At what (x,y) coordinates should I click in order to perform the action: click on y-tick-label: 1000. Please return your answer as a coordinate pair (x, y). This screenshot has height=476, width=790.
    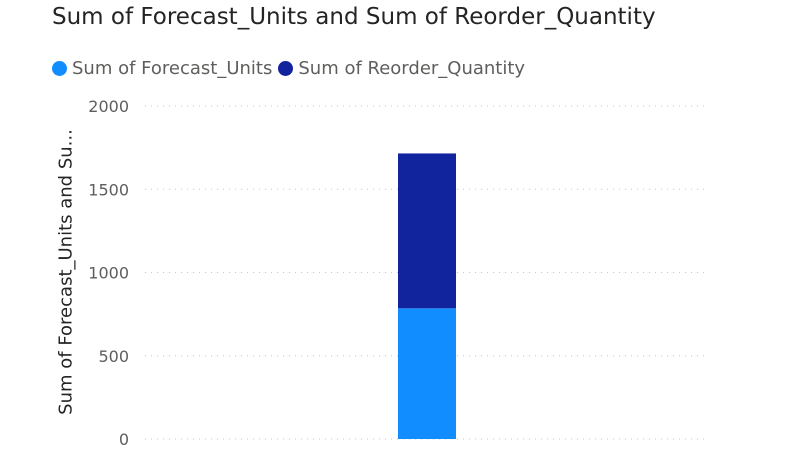
    Looking at the image, I should click on (108, 273).